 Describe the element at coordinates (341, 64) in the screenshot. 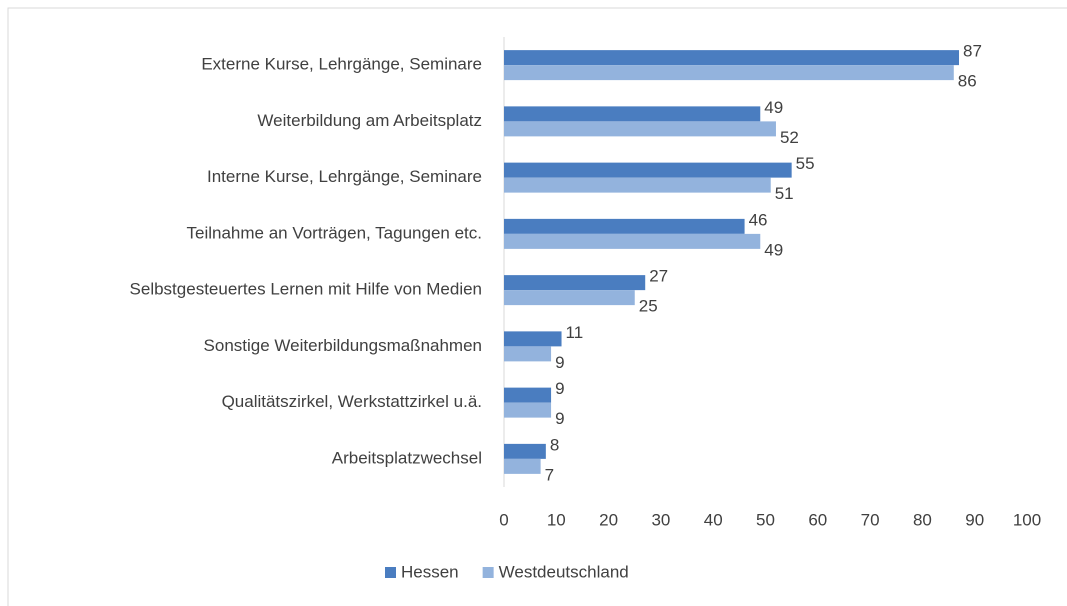

I see `y-tick-label: Externe Kurse, Lehrgänge, Seminare` at that location.